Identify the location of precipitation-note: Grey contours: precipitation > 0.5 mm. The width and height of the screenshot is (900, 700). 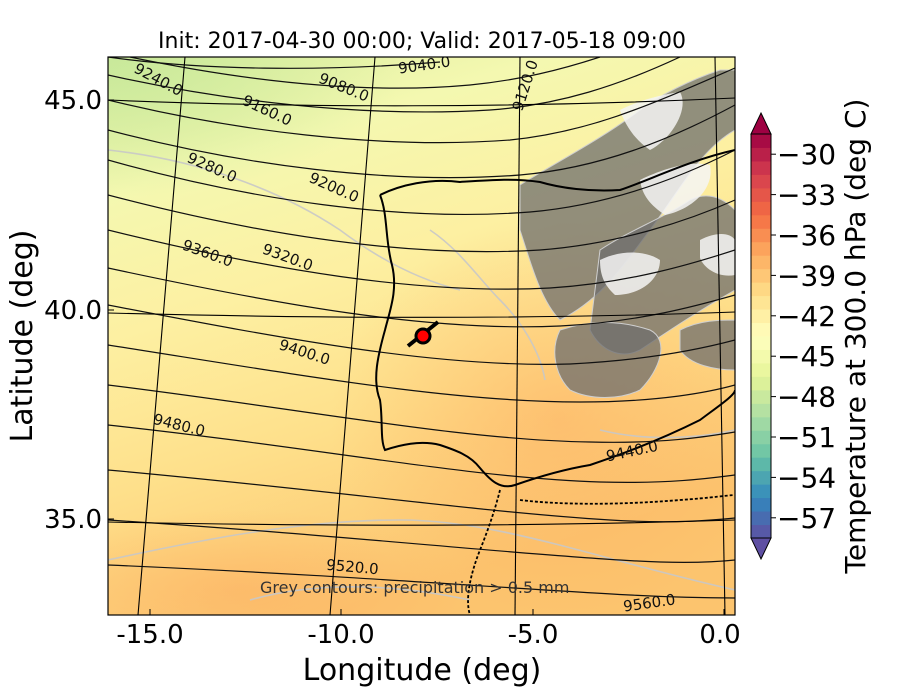
(414, 587).